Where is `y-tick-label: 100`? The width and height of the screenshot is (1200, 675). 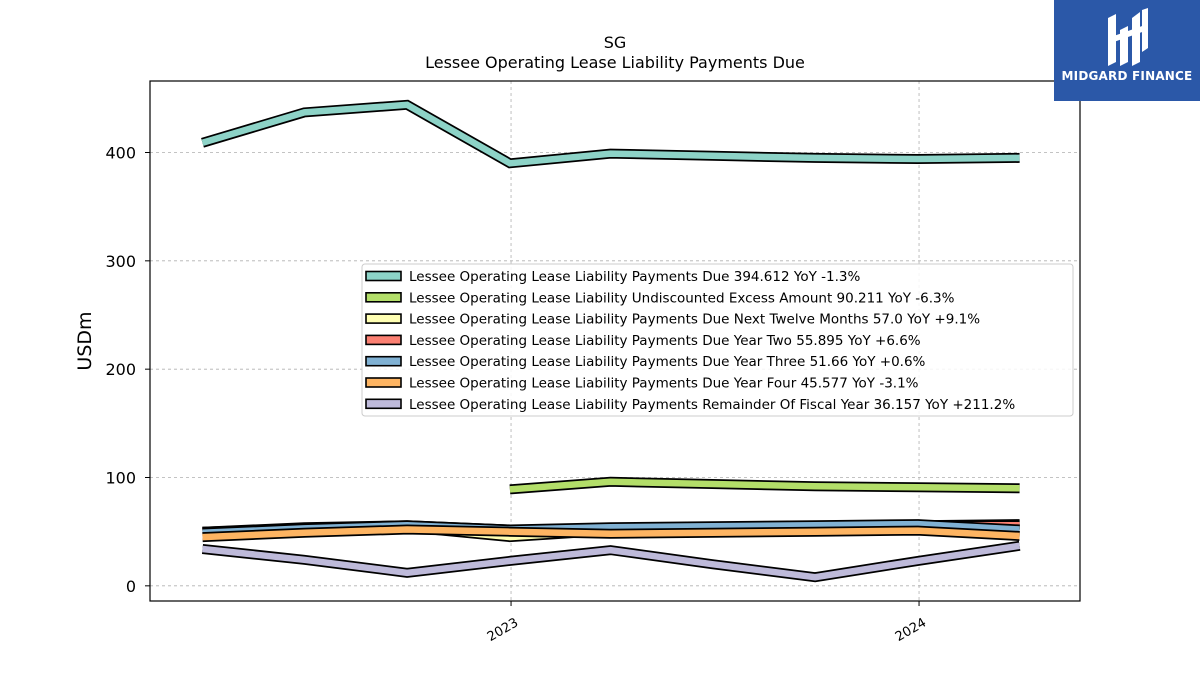 y-tick-label: 100 is located at coordinates (120, 478).